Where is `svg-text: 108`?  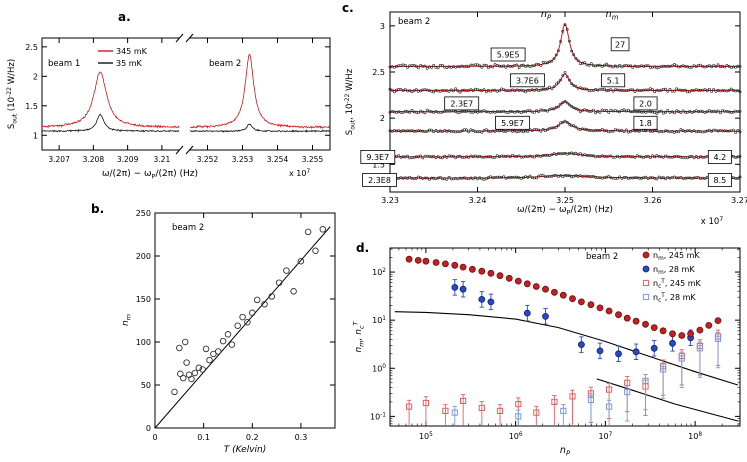 svg-text: 108 is located at coordinates (695, 436).